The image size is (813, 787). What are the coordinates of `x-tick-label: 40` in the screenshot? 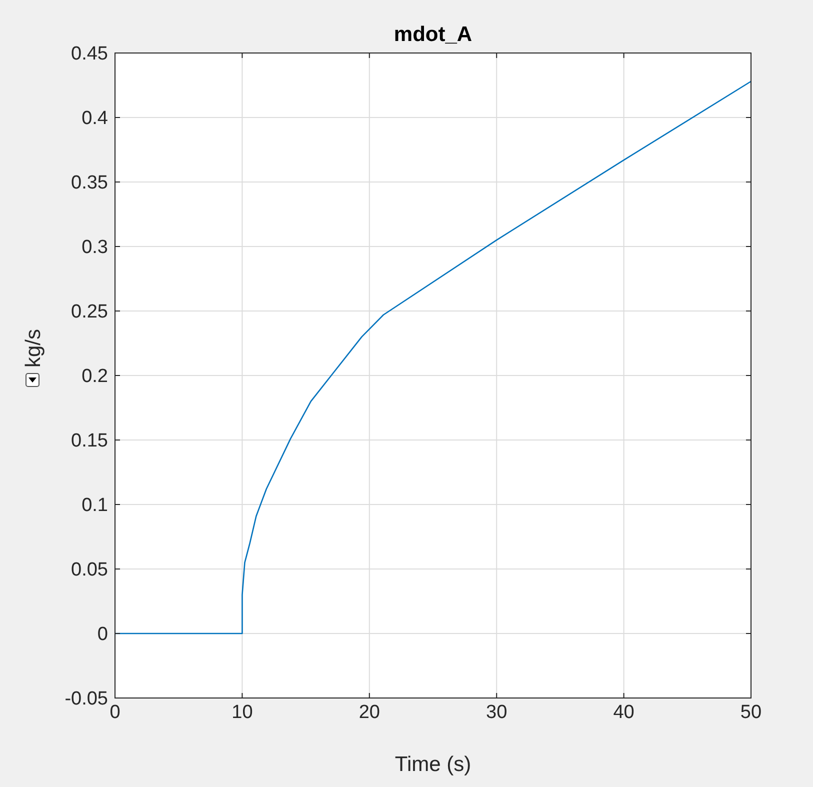 It's located at (623, 712).